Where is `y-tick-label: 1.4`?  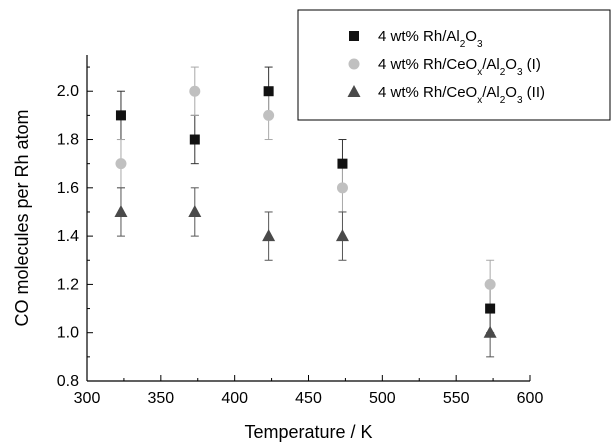
y-tick-label: 1.4 is located at coordinates (68, 236).